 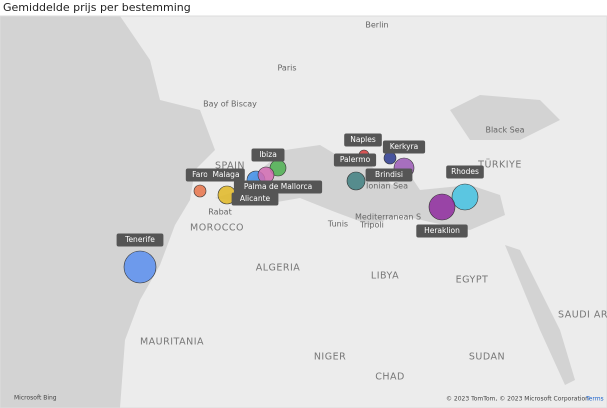 I want to click on city-label: Paris, so click(x=286, y=68).